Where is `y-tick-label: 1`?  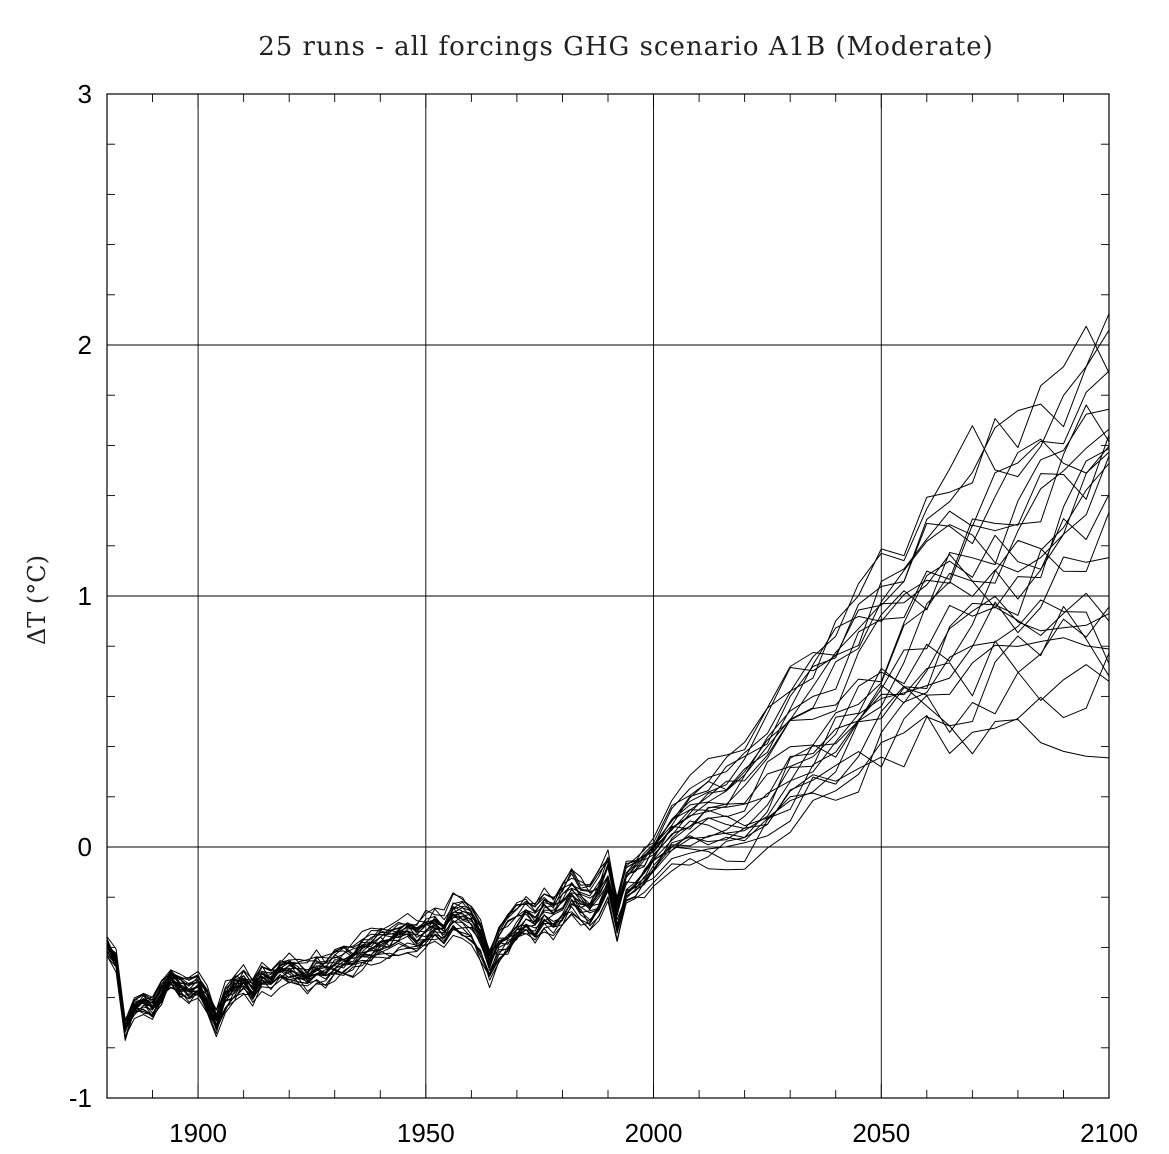 y-tick-label: 1 is located at coordinates (85, 596).